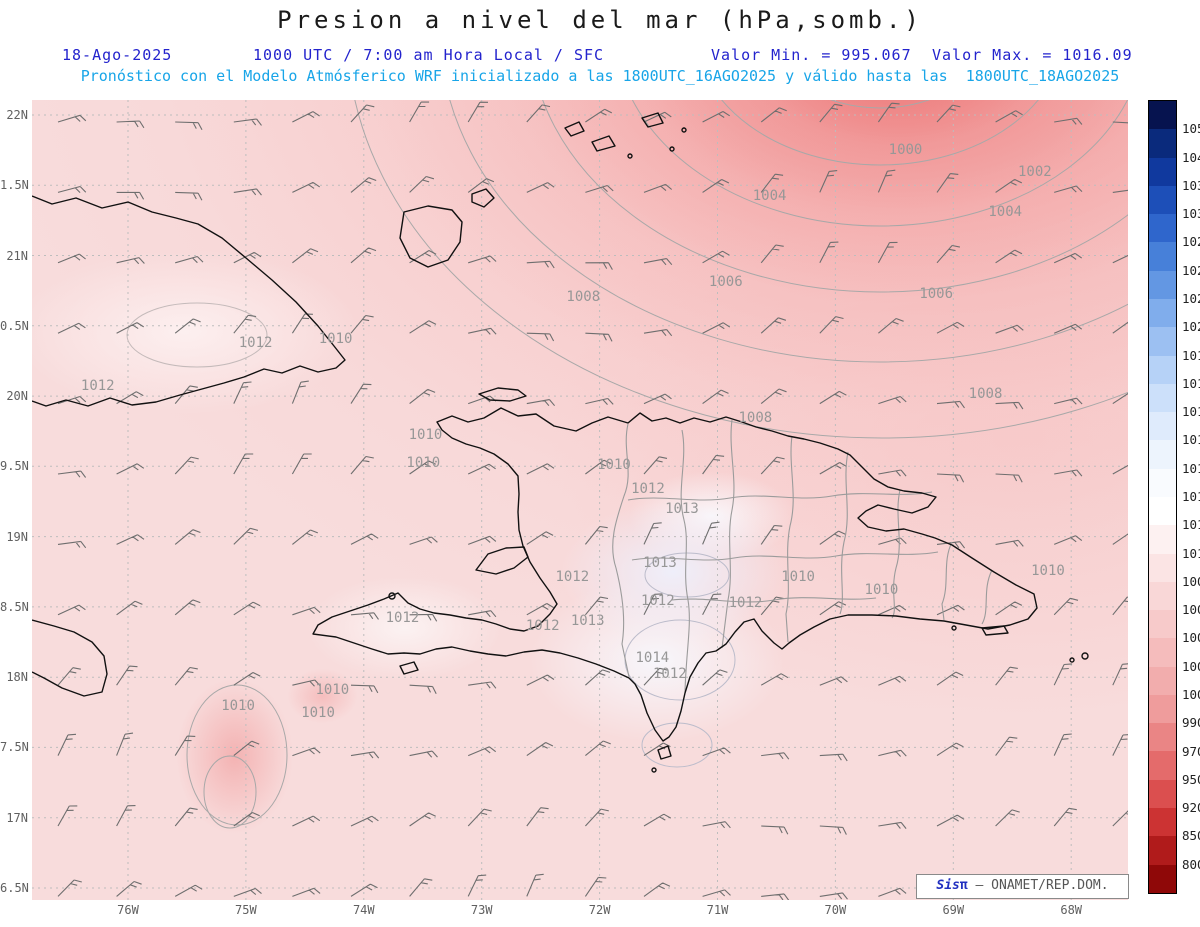 This screenshot has width=1200, height=927. I want to click on colorbar-tick-label: 1020, so click(1191, 327).